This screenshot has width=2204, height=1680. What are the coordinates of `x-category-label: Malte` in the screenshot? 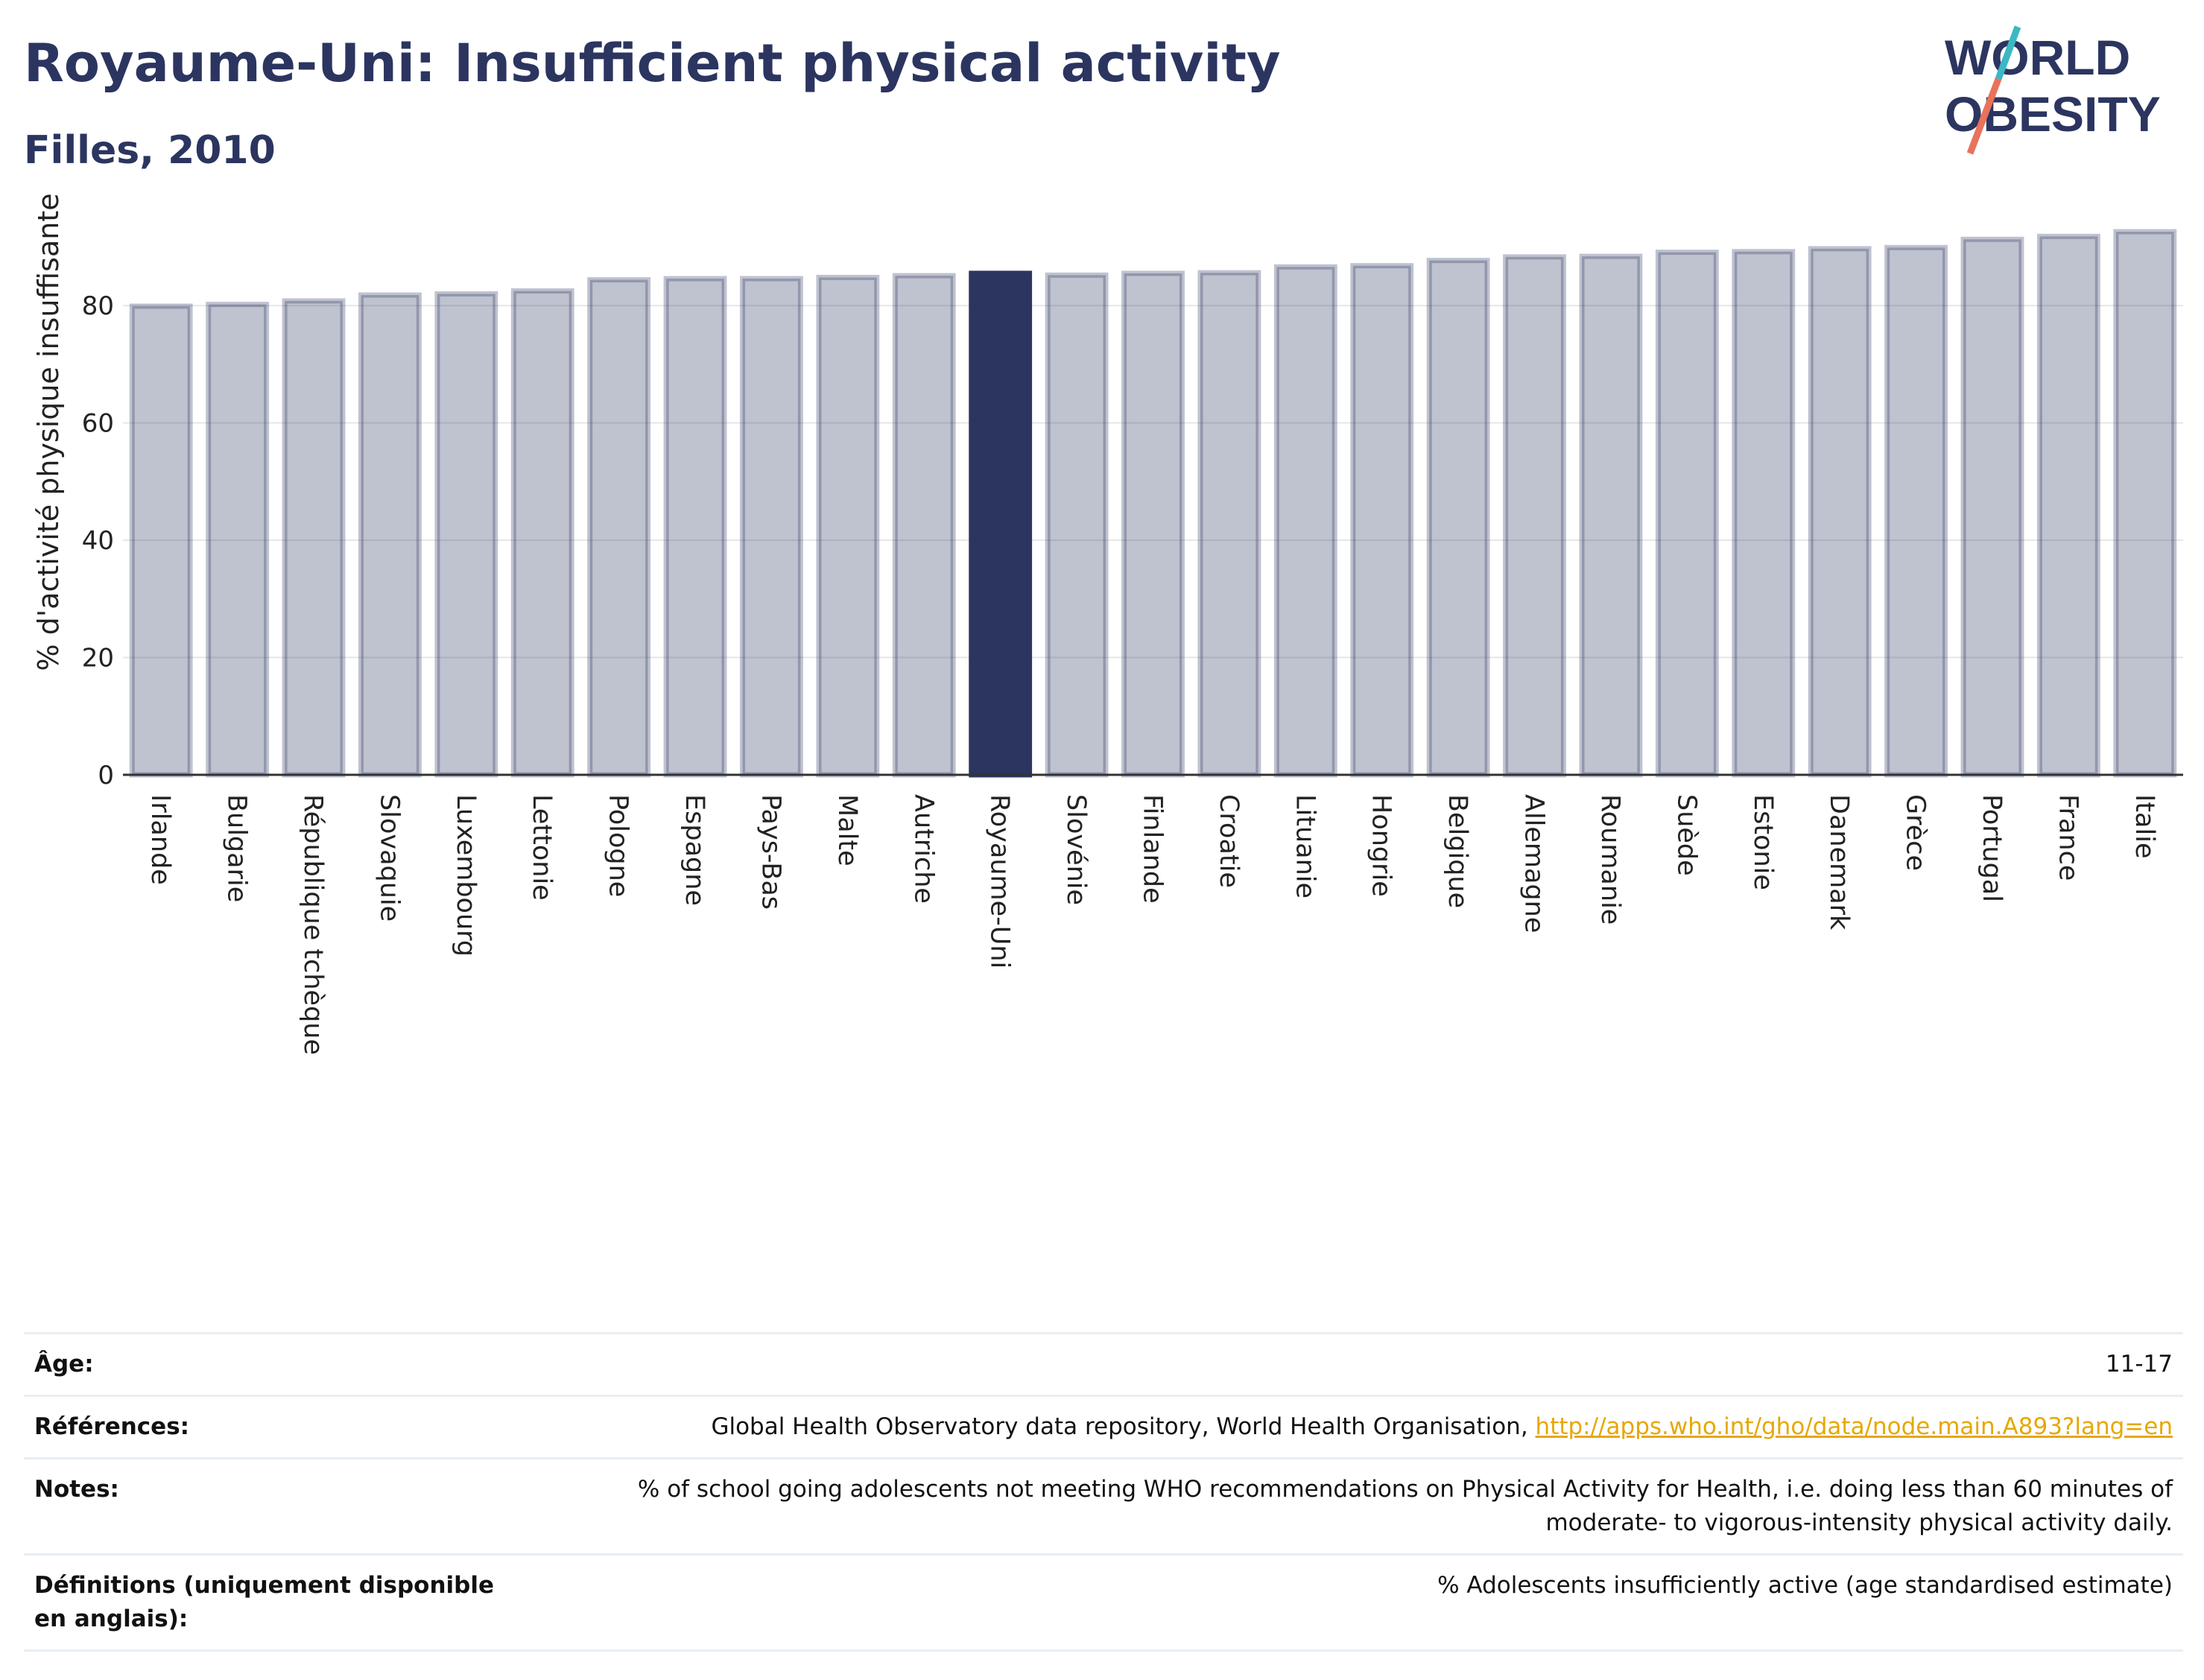 It's located at (847, 830).